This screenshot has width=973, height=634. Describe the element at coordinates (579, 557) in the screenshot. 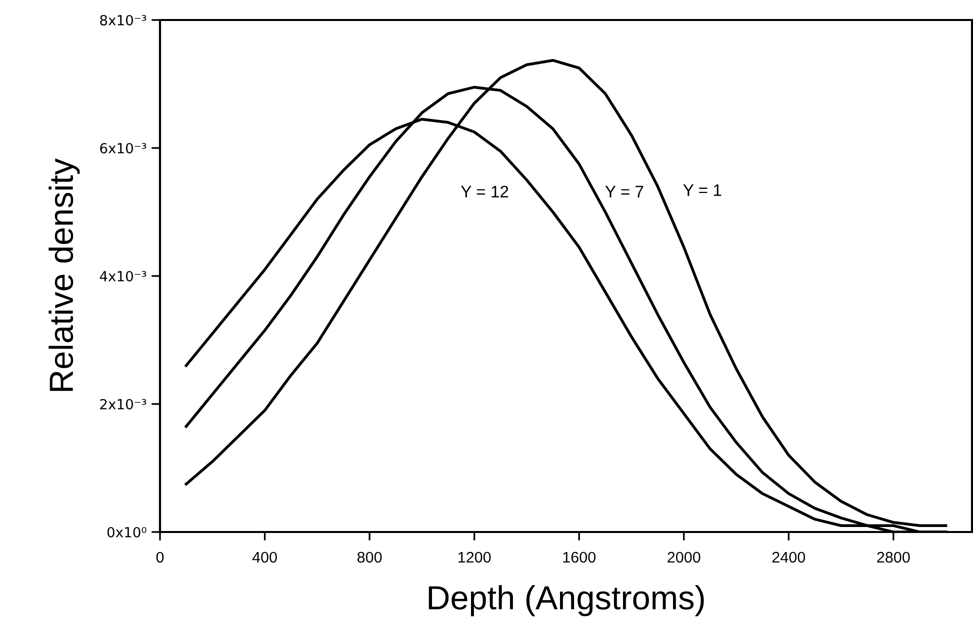

I see `x-tick-label: 1600` at that location.